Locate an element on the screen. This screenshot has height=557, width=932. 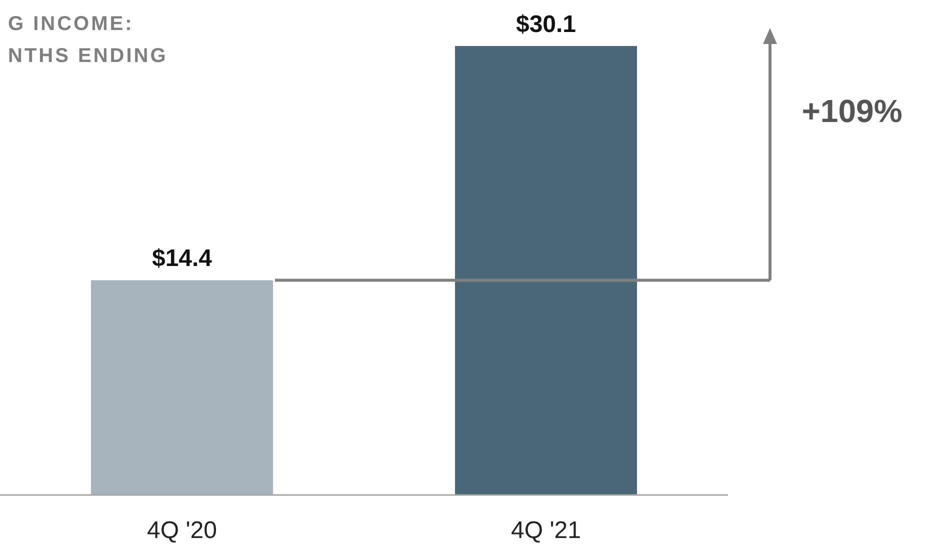
x-tick-label: 4Q '20 is located at coordinates (182, 530).